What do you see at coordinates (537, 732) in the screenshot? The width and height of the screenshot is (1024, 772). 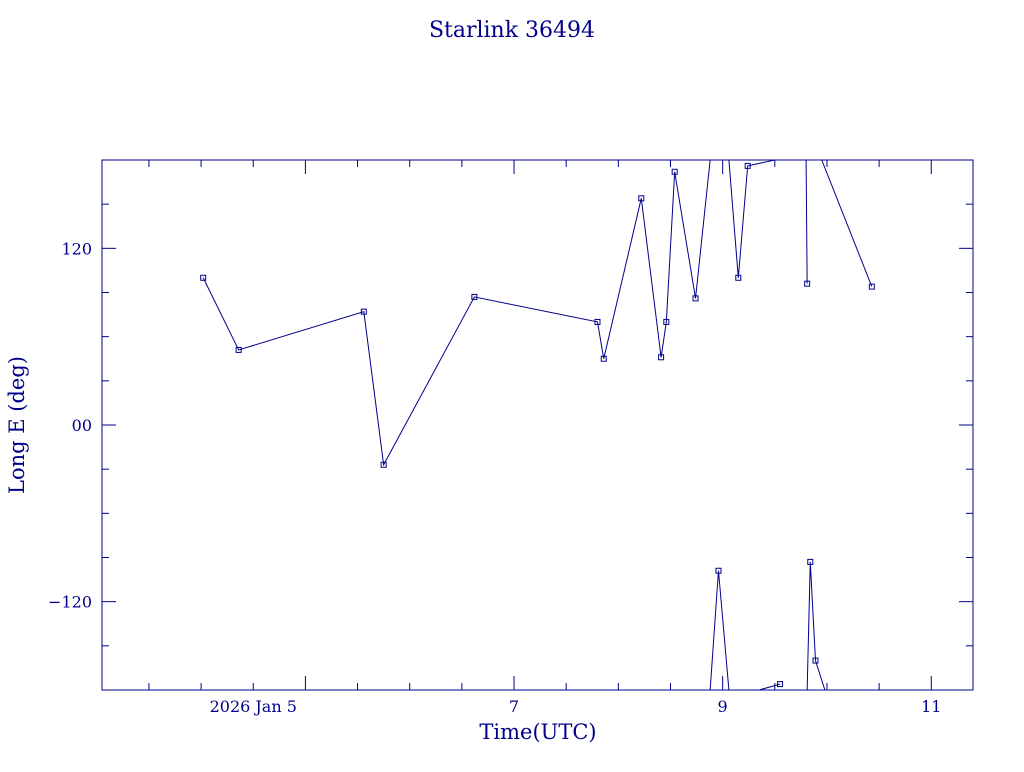 I see `x-axis-label: Time(UTC)` at bounding box center [537, 732].